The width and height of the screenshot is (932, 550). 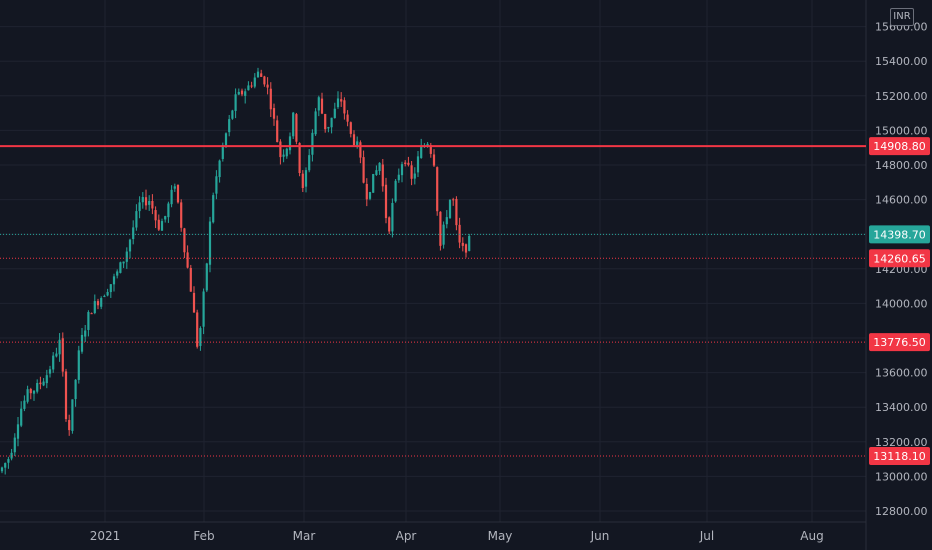 I want to click on x-tick-label: 2021, so click(x=105, y=536).